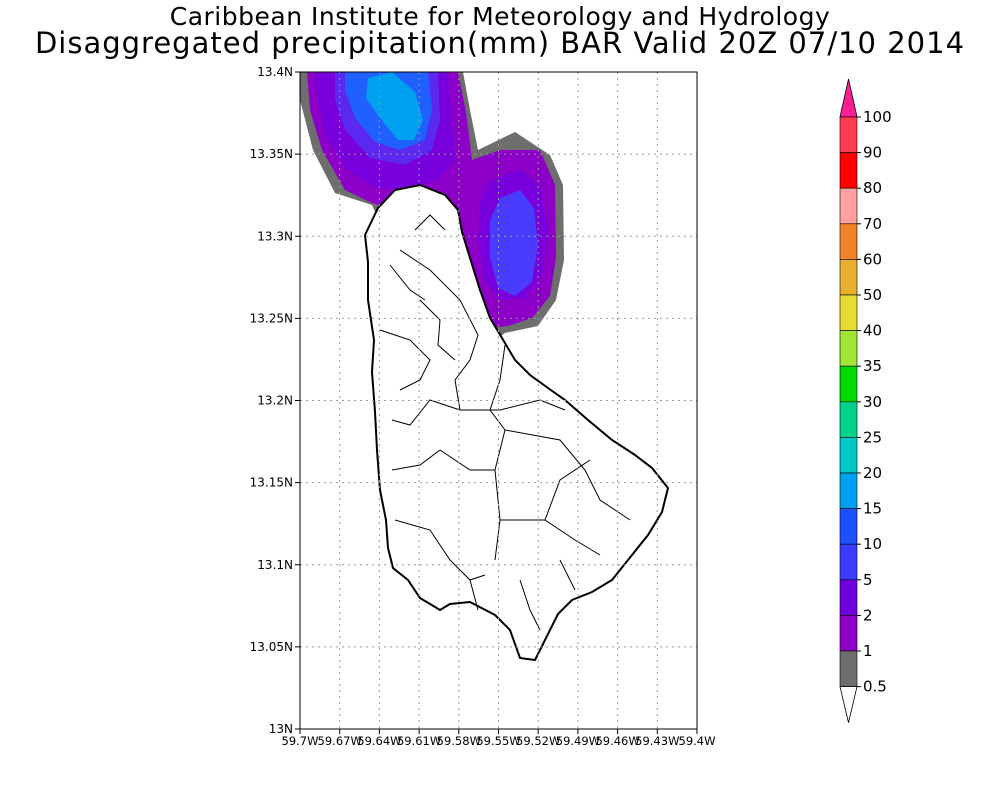  What do you see at coordinates (300, 741) in the screenshot?
I see `lon-tick-label: 59.7W` at bounding box center [300, 741].